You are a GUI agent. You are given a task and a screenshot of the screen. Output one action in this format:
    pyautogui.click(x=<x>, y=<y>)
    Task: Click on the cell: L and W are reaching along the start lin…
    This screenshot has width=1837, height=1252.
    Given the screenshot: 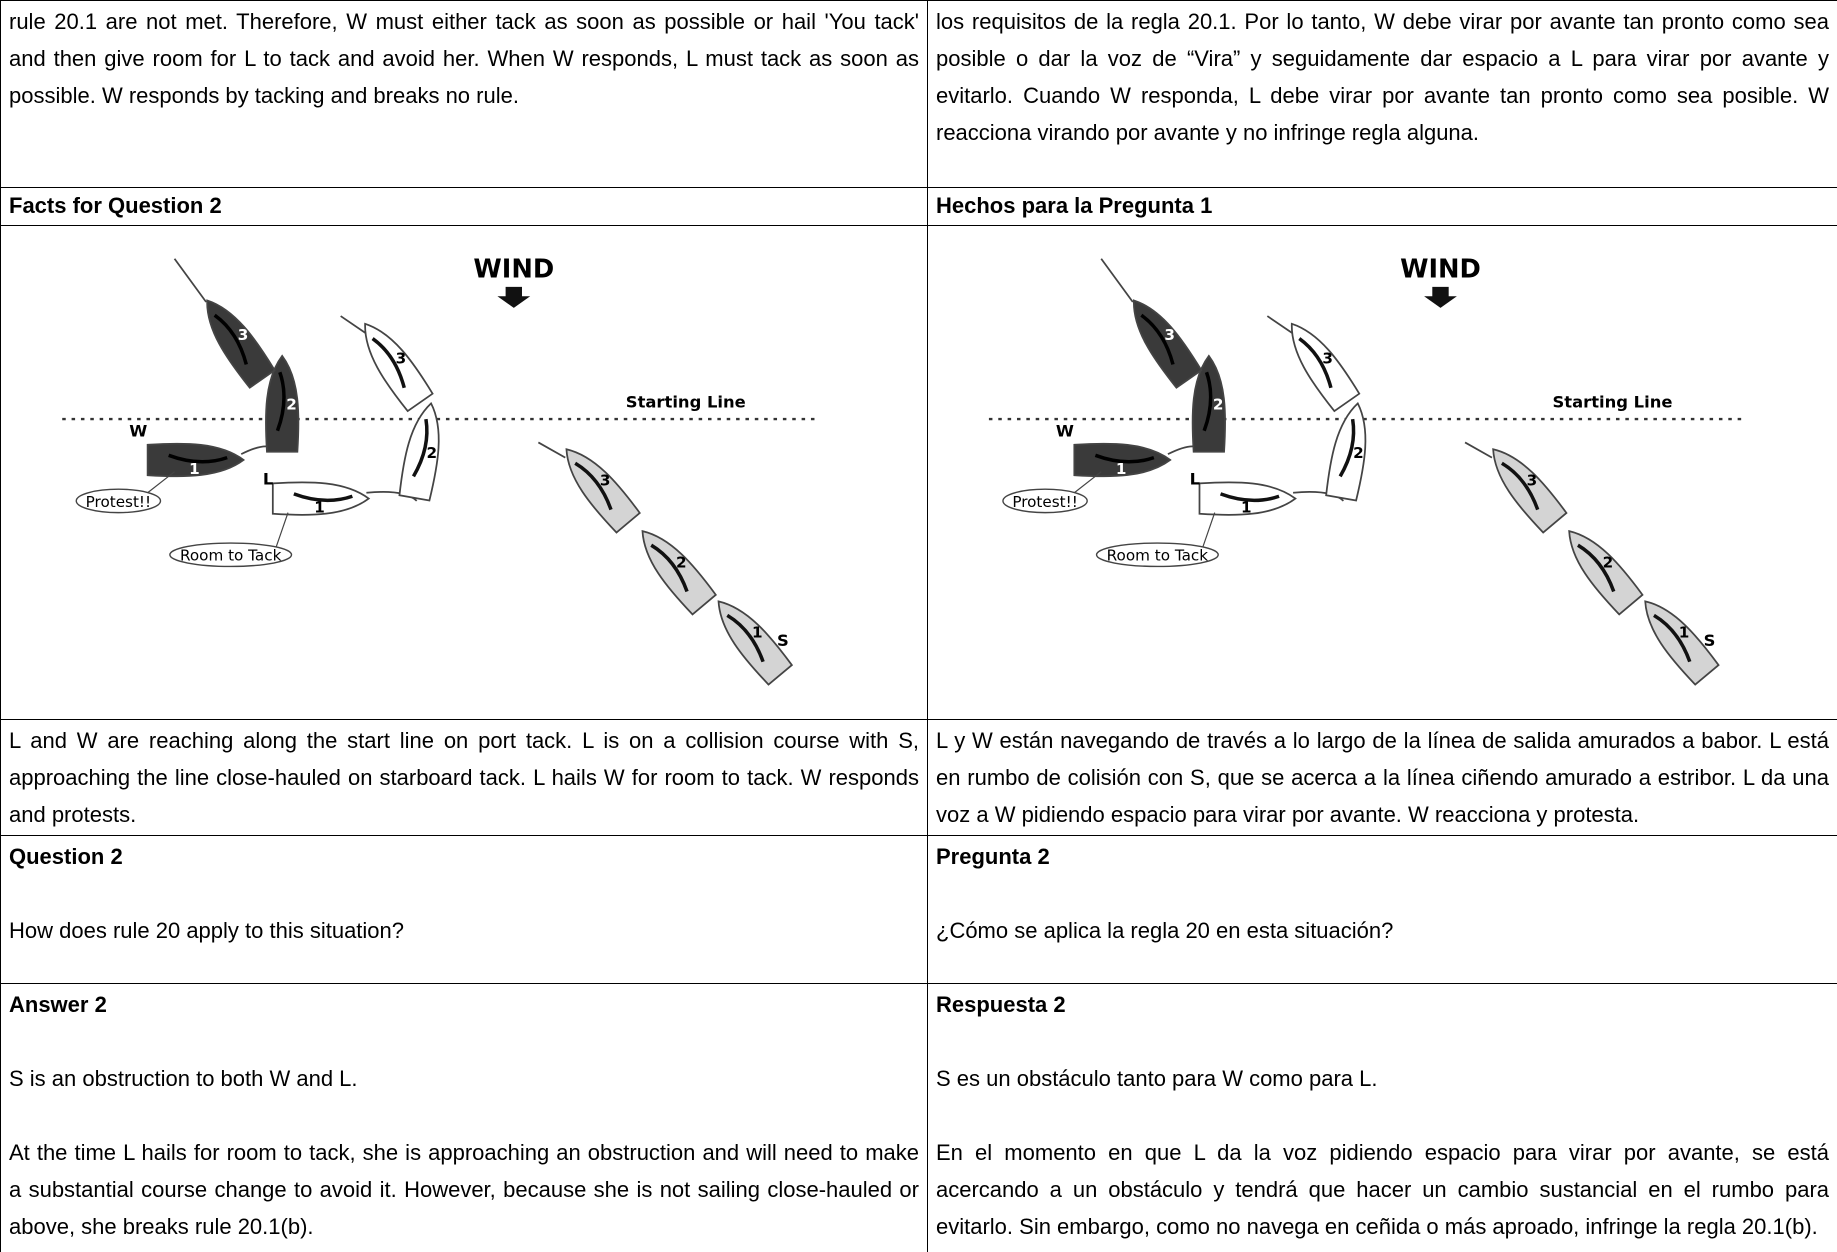 What is the action you would take?
    pyautogui.click(x=464, y=777)
    